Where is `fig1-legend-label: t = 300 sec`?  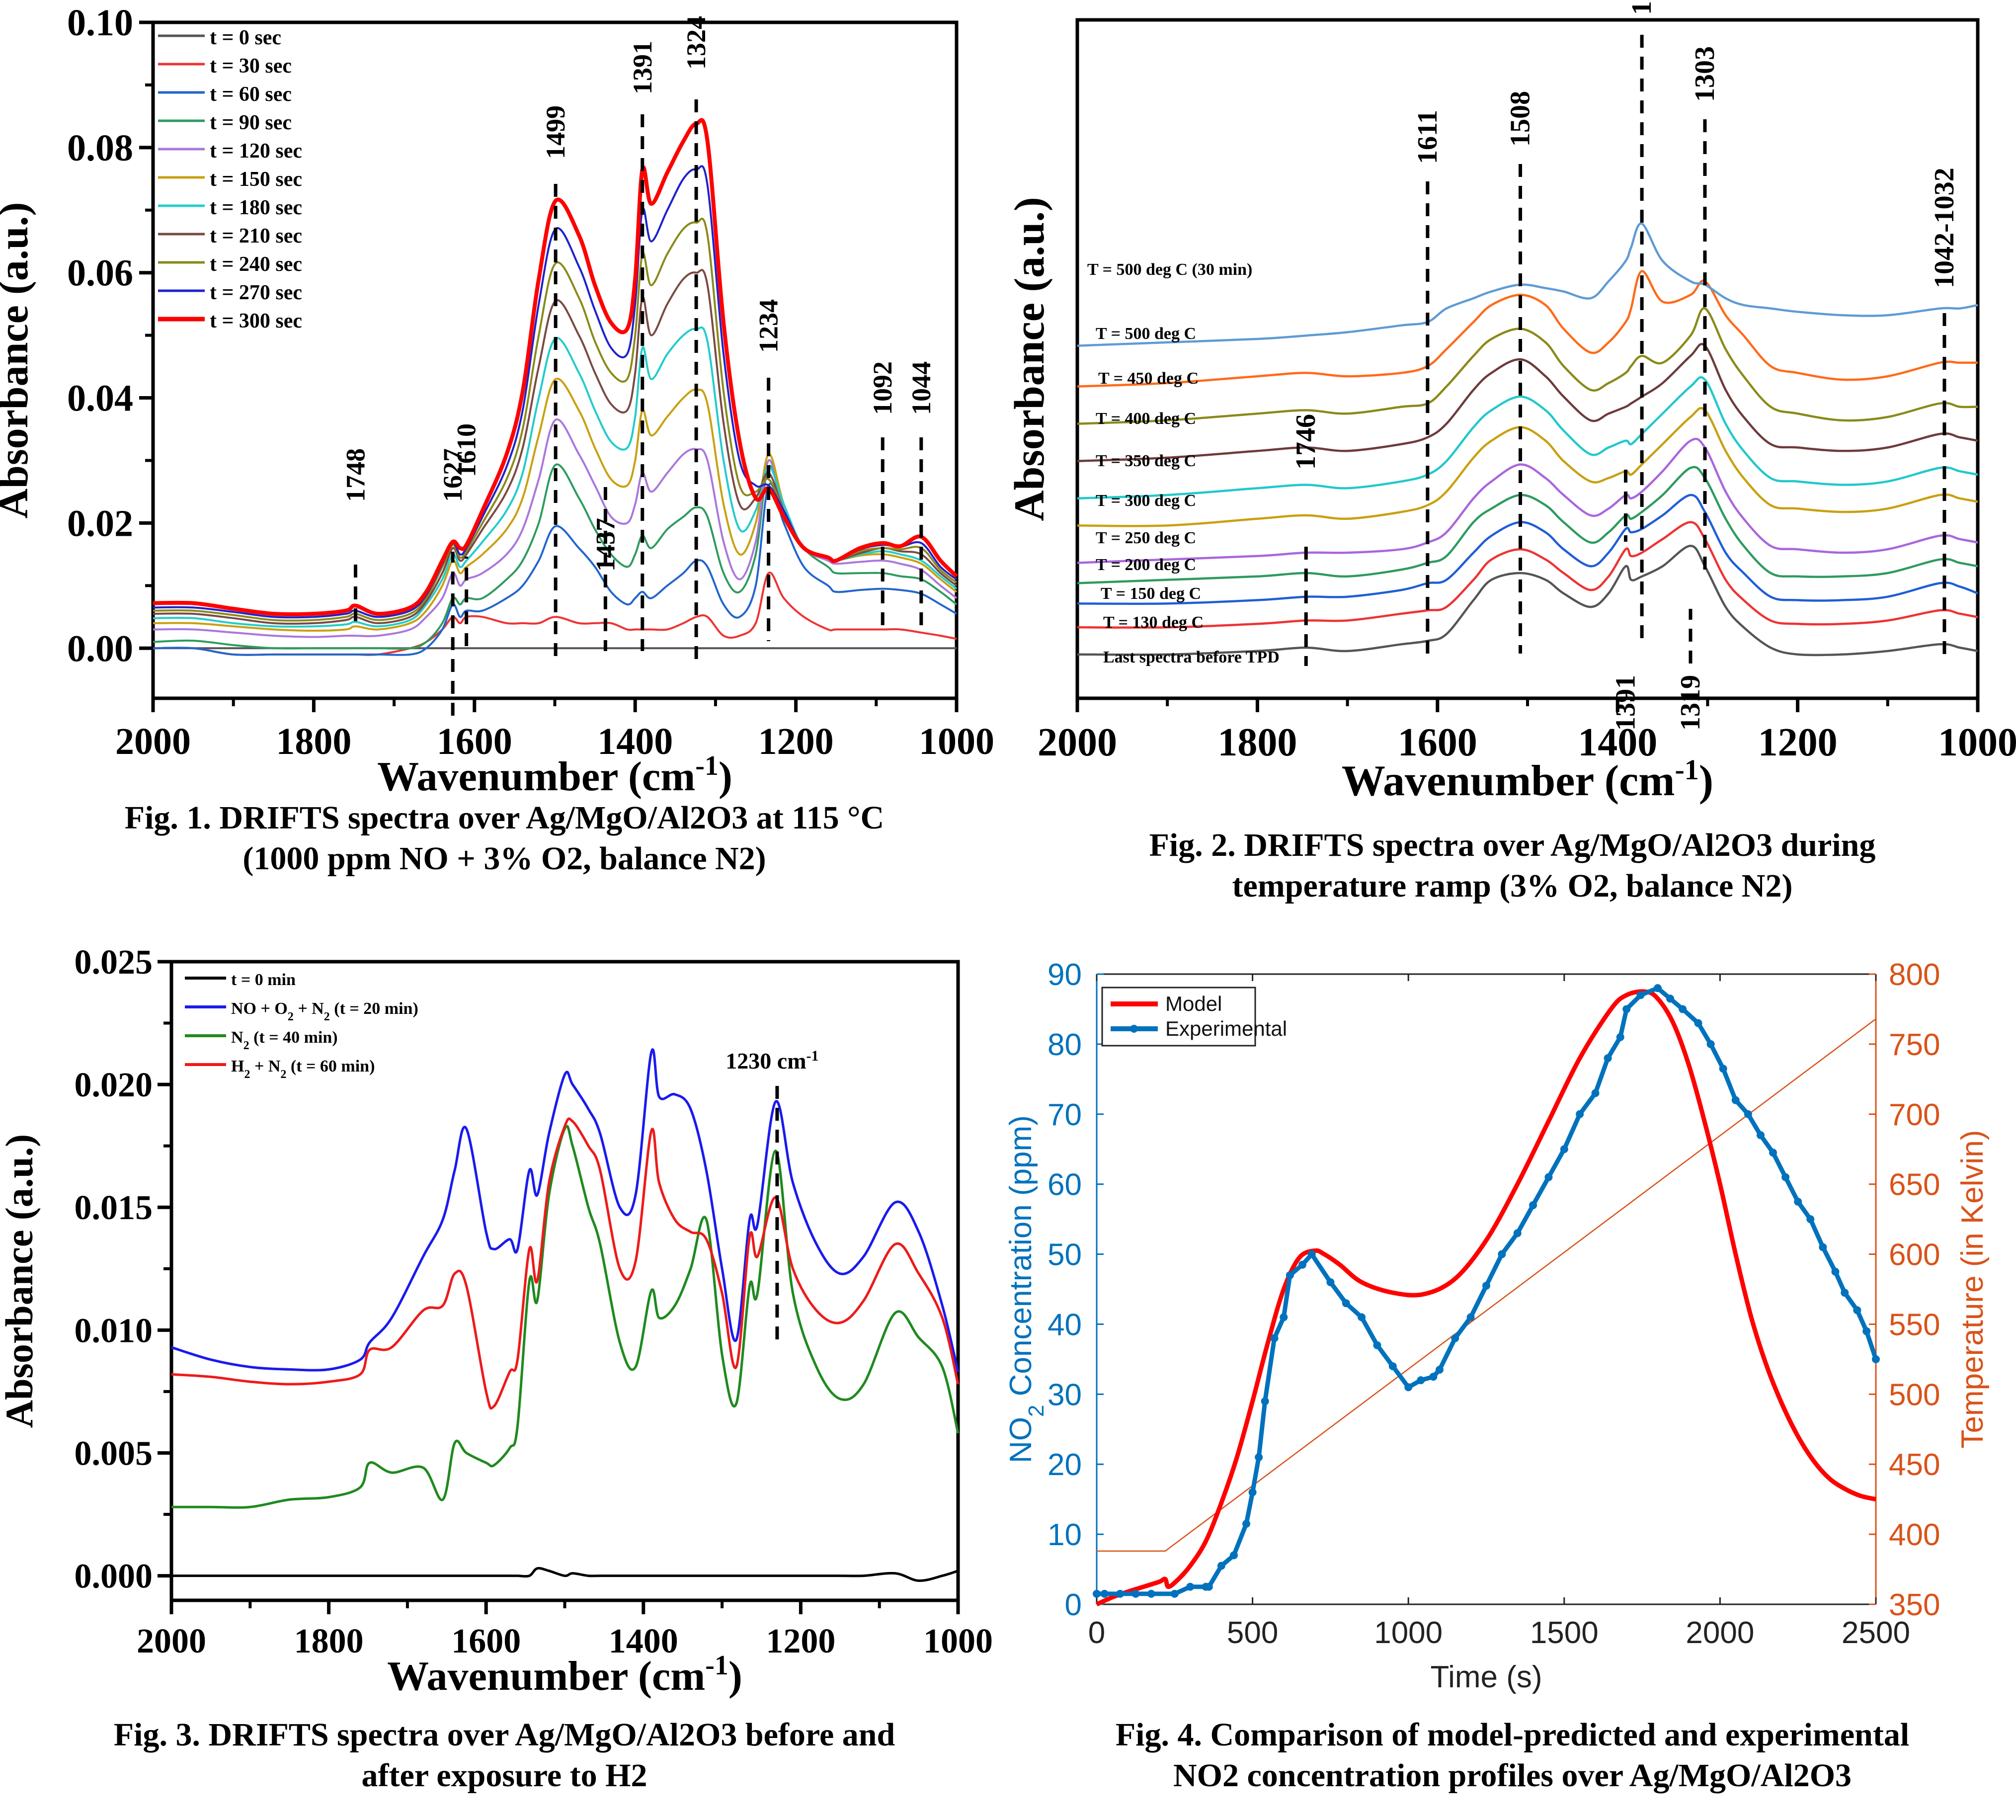 fig1-legend-label: t = 300 sec is located at coordinates (256, 321).